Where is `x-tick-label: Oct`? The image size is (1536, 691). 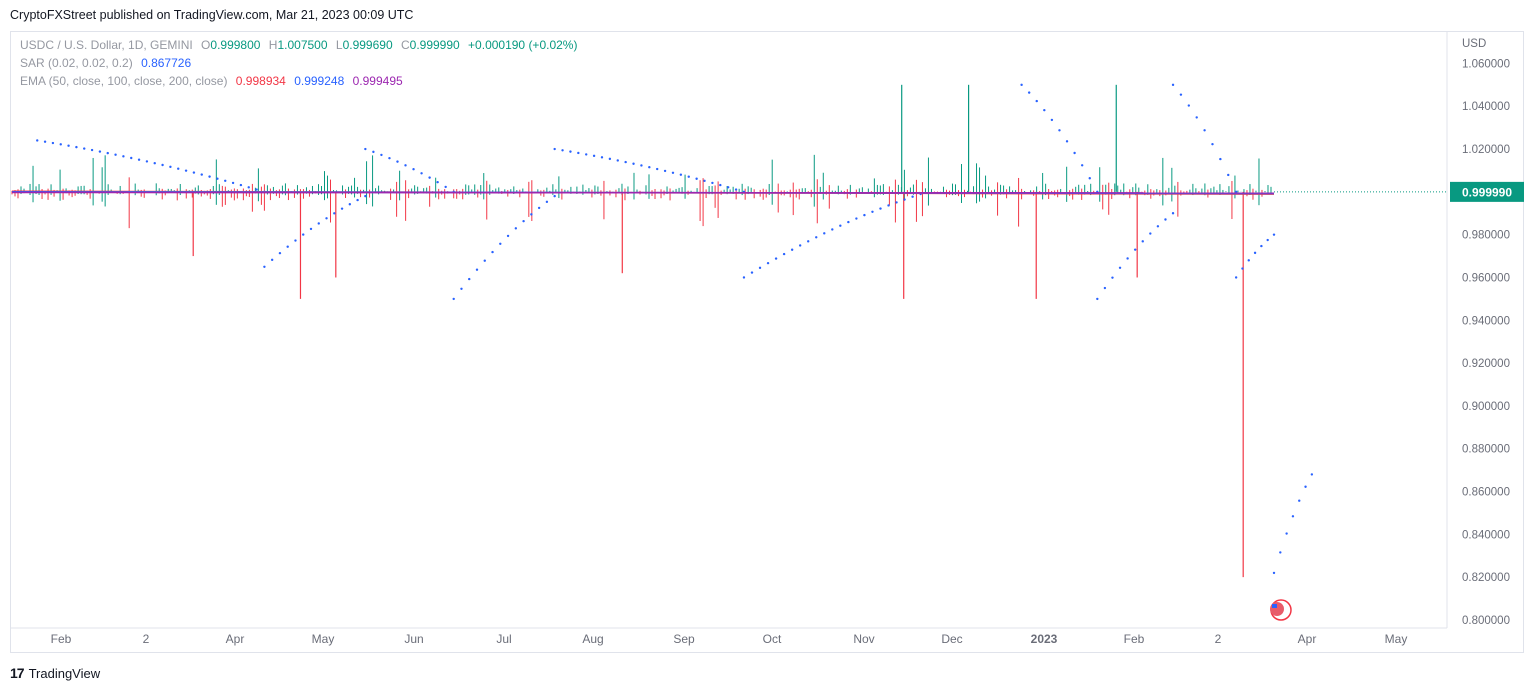
x-tick-label: Oct is located at coordinates (772, 639).